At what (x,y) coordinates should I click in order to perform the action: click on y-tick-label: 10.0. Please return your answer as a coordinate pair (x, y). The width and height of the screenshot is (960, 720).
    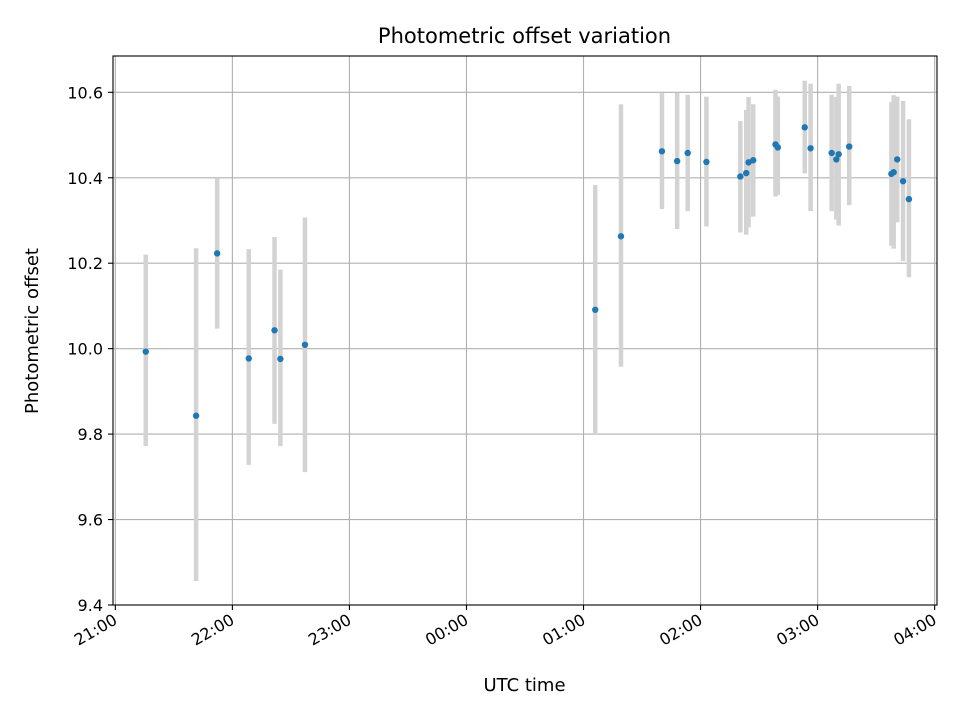
    Looking at the image, I should click on (85, 349).